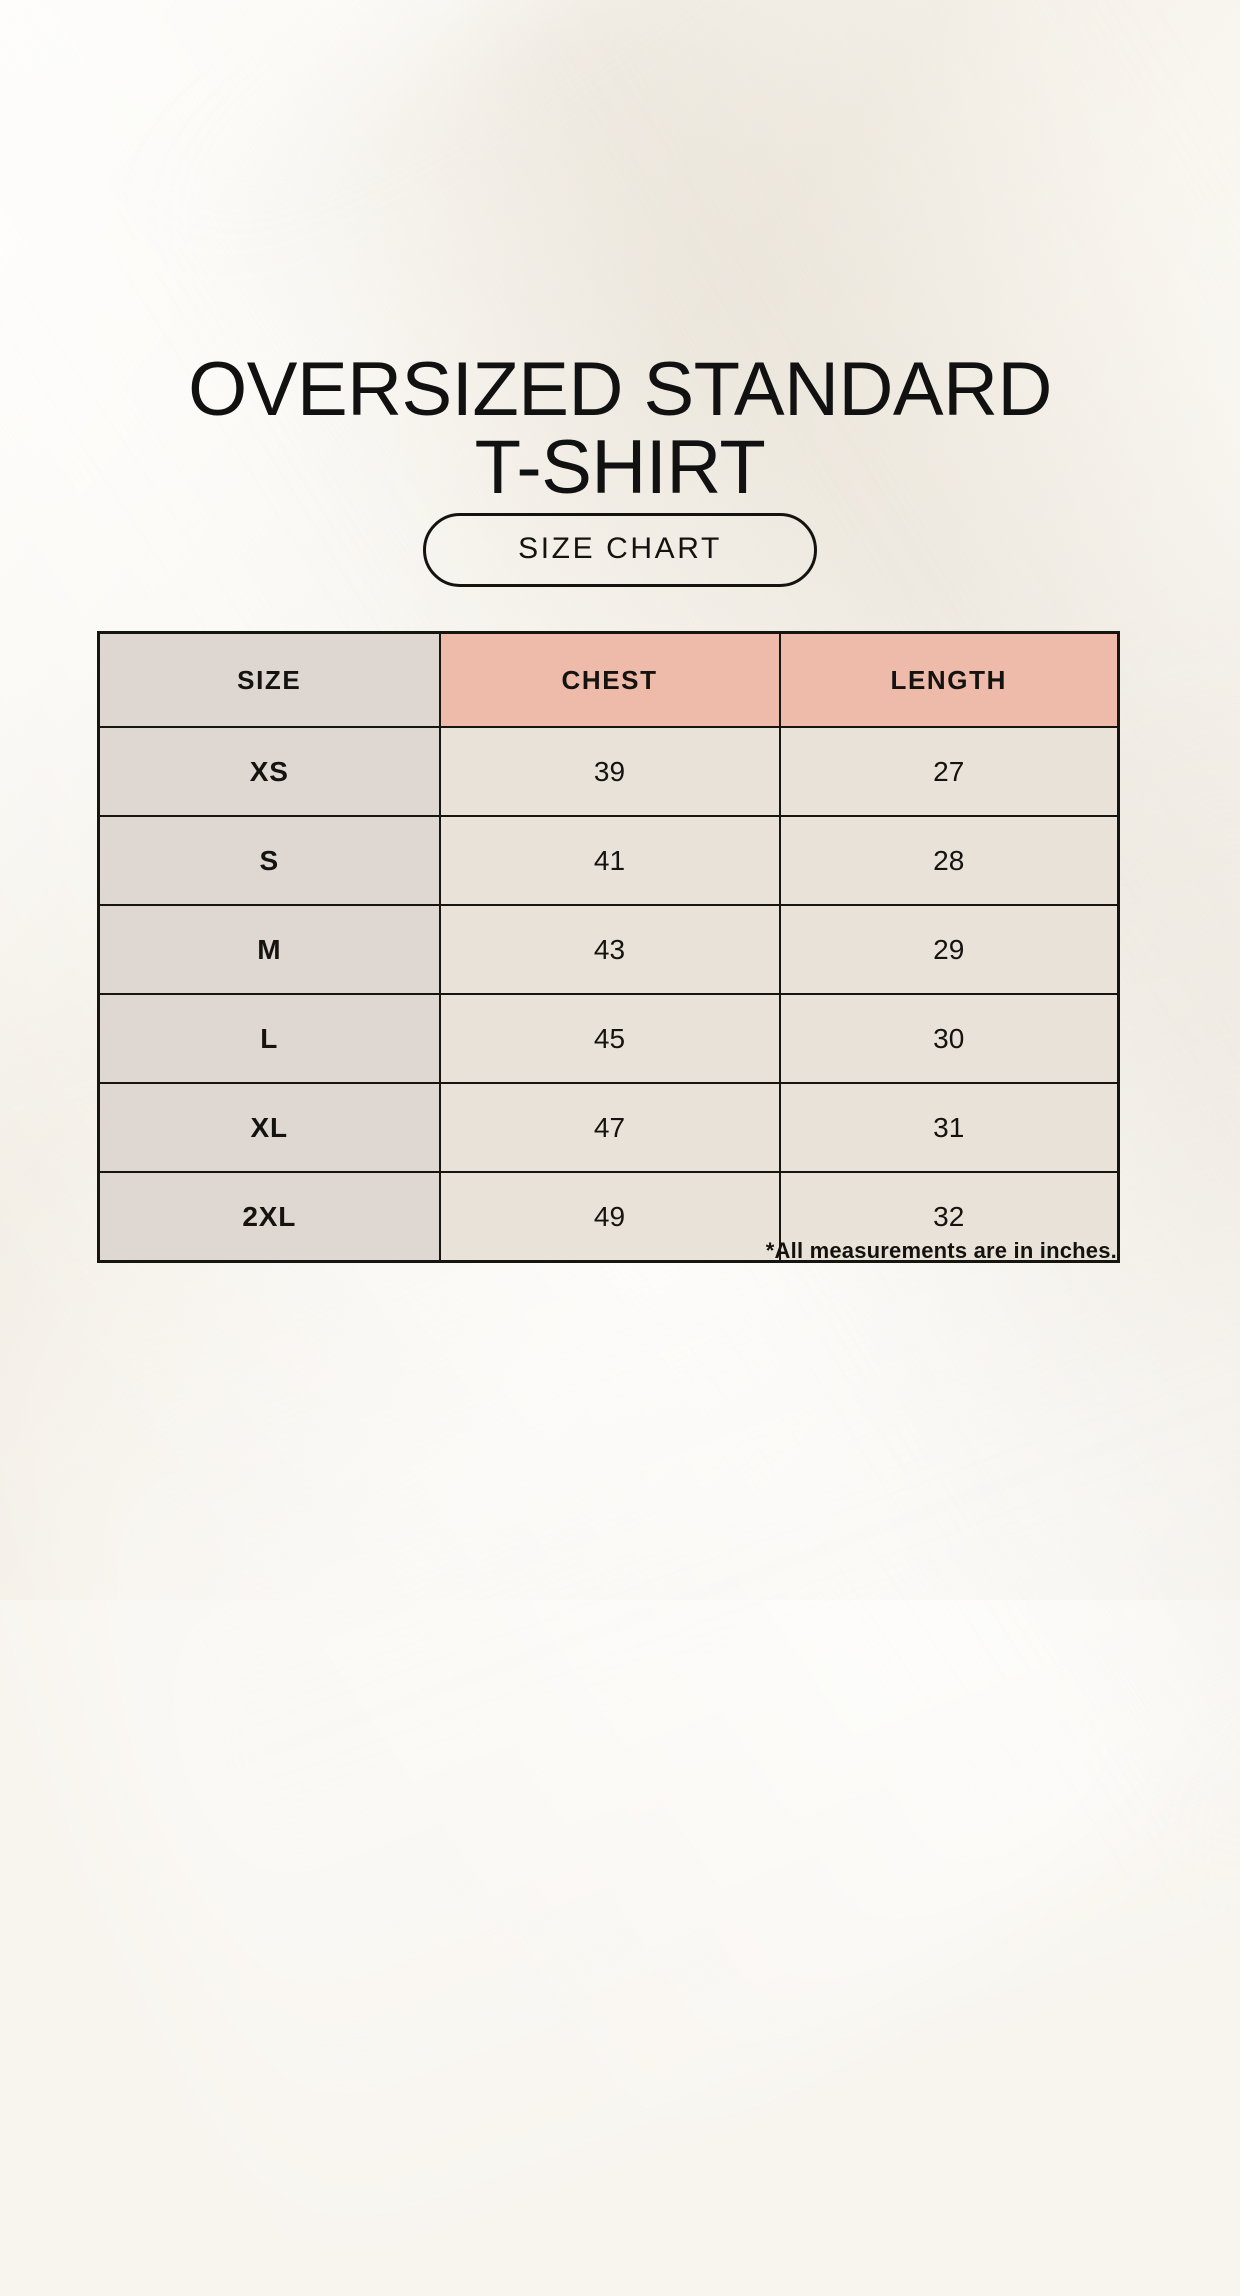 The height and width of the screenshot is (2296, 1240). I want to click on table-header: SIZE CHEST LENGTH, so click(608, 679).